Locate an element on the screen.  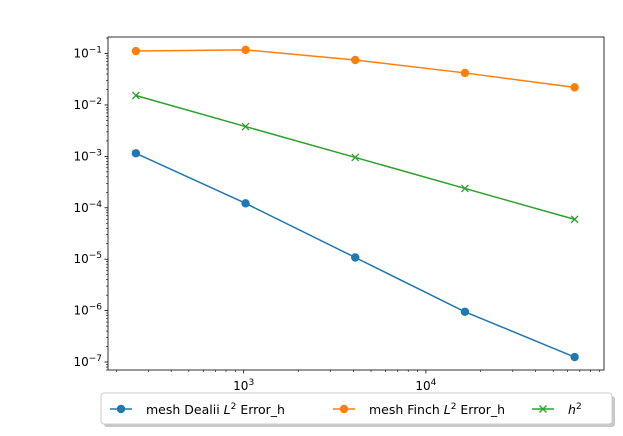
x-tick-label: 104 is located at coordinates (425, 385).